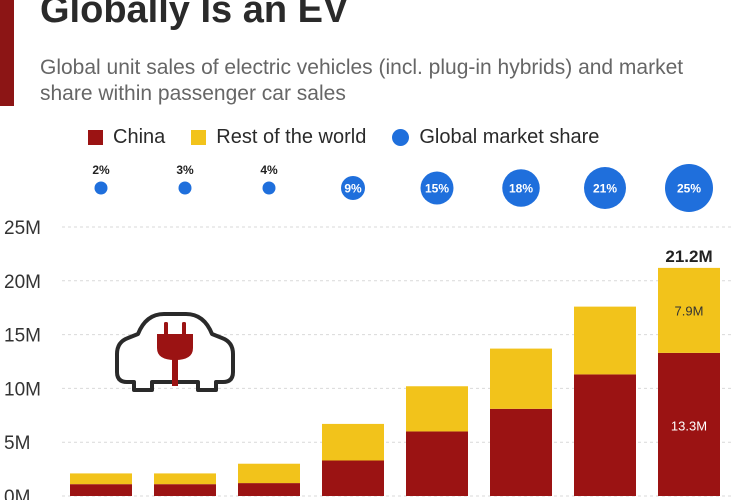 Image resolution: width=740 pixels, height=500 pixels. Describe the element at coordinates (194, 15) in the screenshot. I see `chart-title: Globally Is an EV` at that location.